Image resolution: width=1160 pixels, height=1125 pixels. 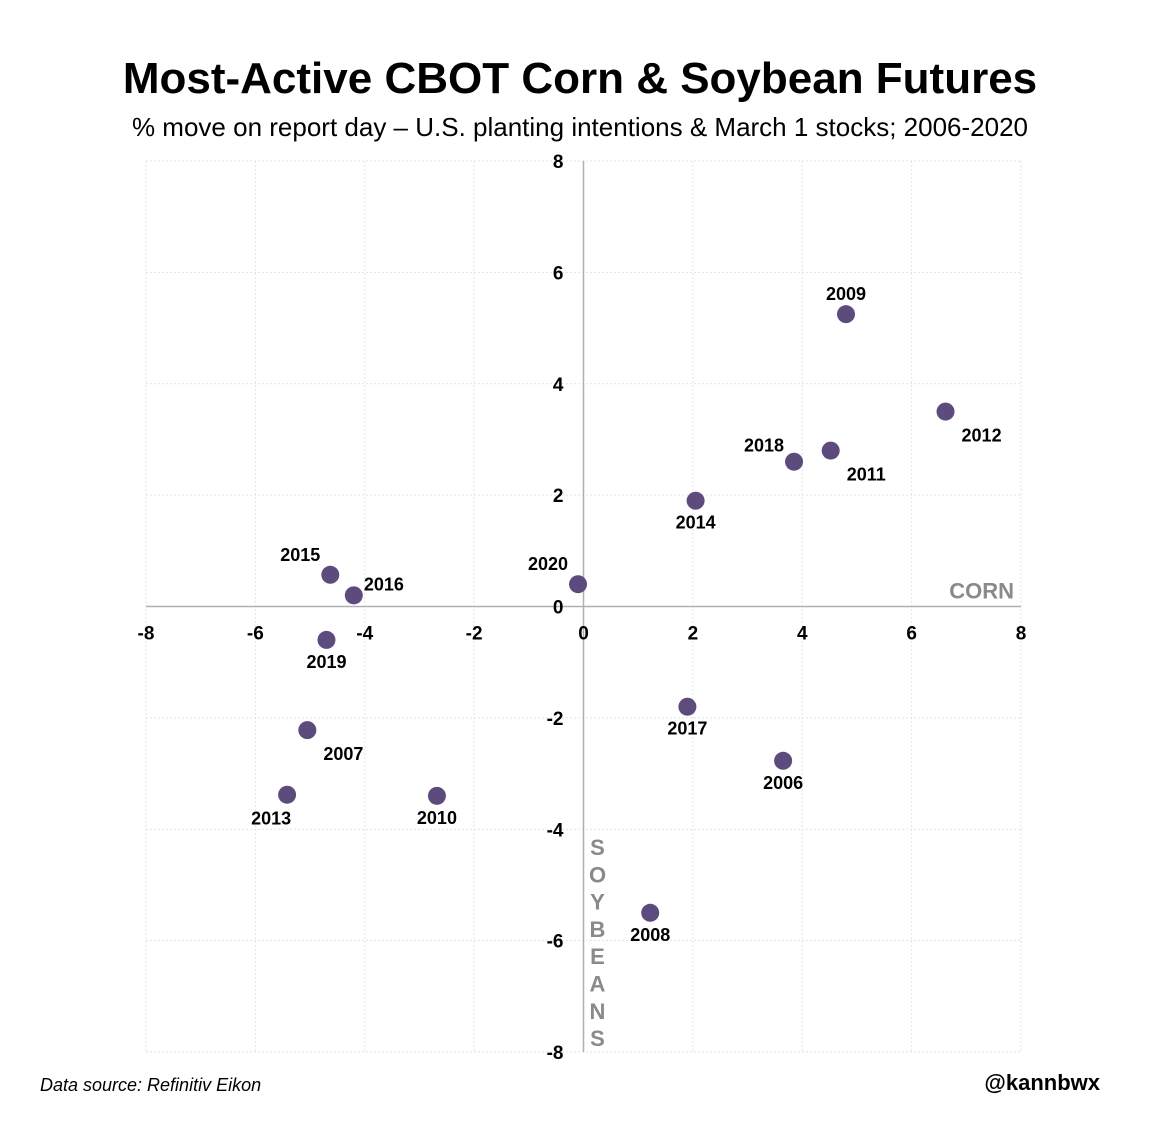 What do you see at coordinates (307, 730) in the screenshot?
I see `data-point-2007` at bounding box center [307, 730].